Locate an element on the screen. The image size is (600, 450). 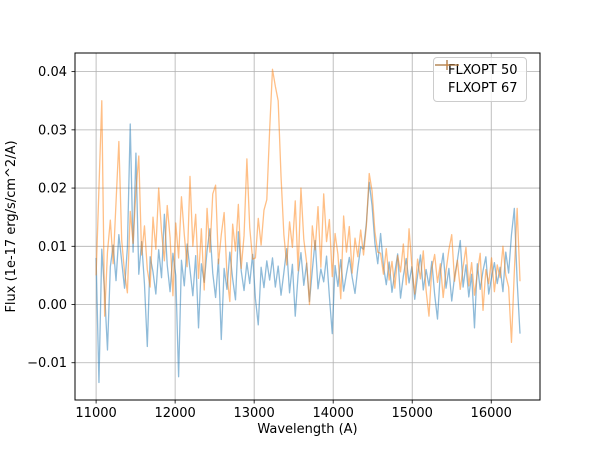
y-tick-label: 0.01 is located at coordinates (52, 247).